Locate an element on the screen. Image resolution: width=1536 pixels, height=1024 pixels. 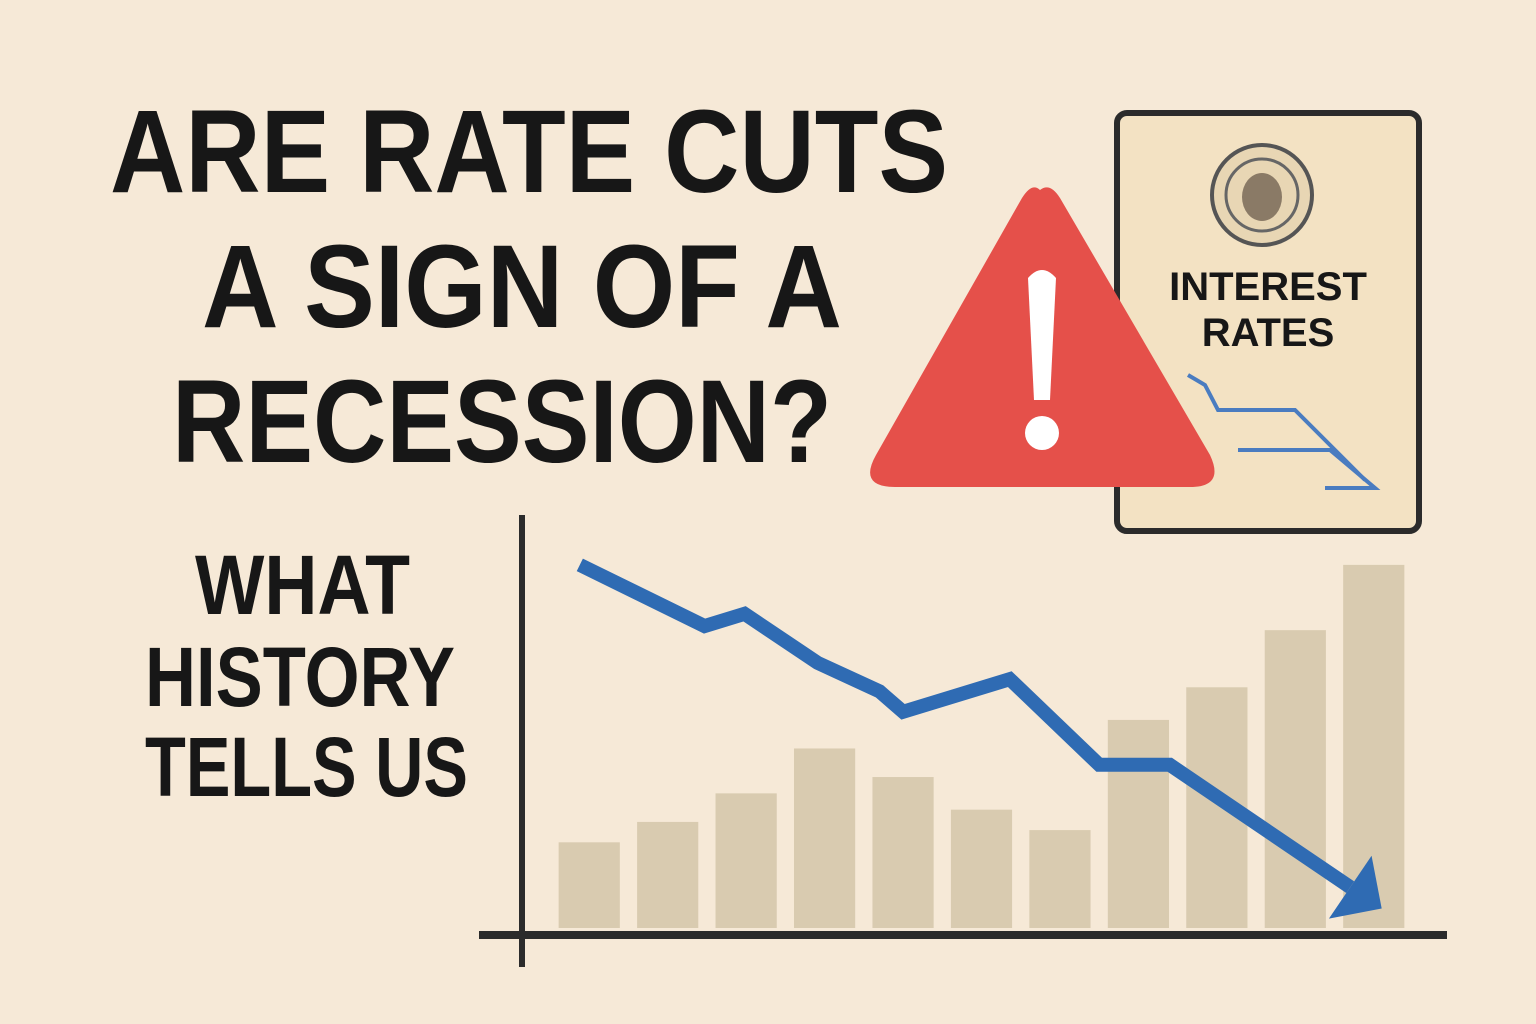
card-text: RATES is located at coordinates (1268, 333).